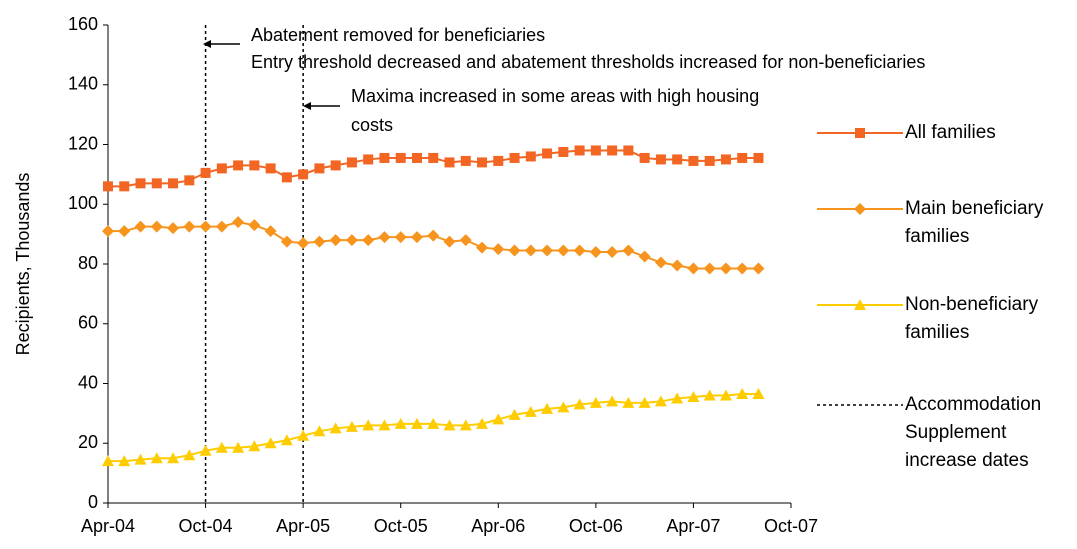 The width and height of the screenshot is (1077, 549). What do you see at coordinates (303, 526) in the screenshot?
I see `x-tick-label: Apr-05` at bounding box center [303, 526].